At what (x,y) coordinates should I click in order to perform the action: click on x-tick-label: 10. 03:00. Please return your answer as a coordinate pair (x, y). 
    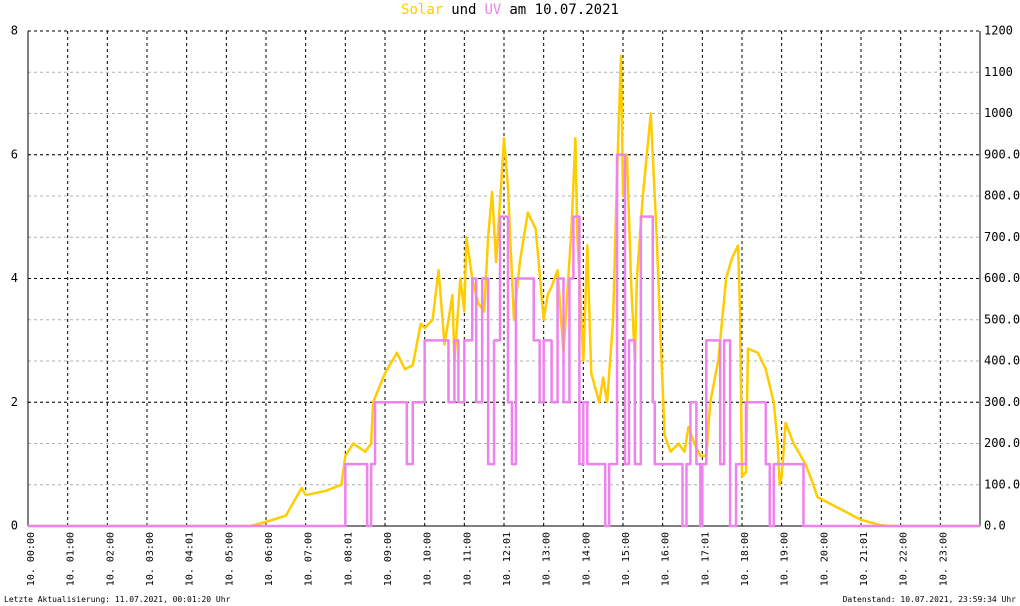
    Looking at the image, I should click on (150, 559).